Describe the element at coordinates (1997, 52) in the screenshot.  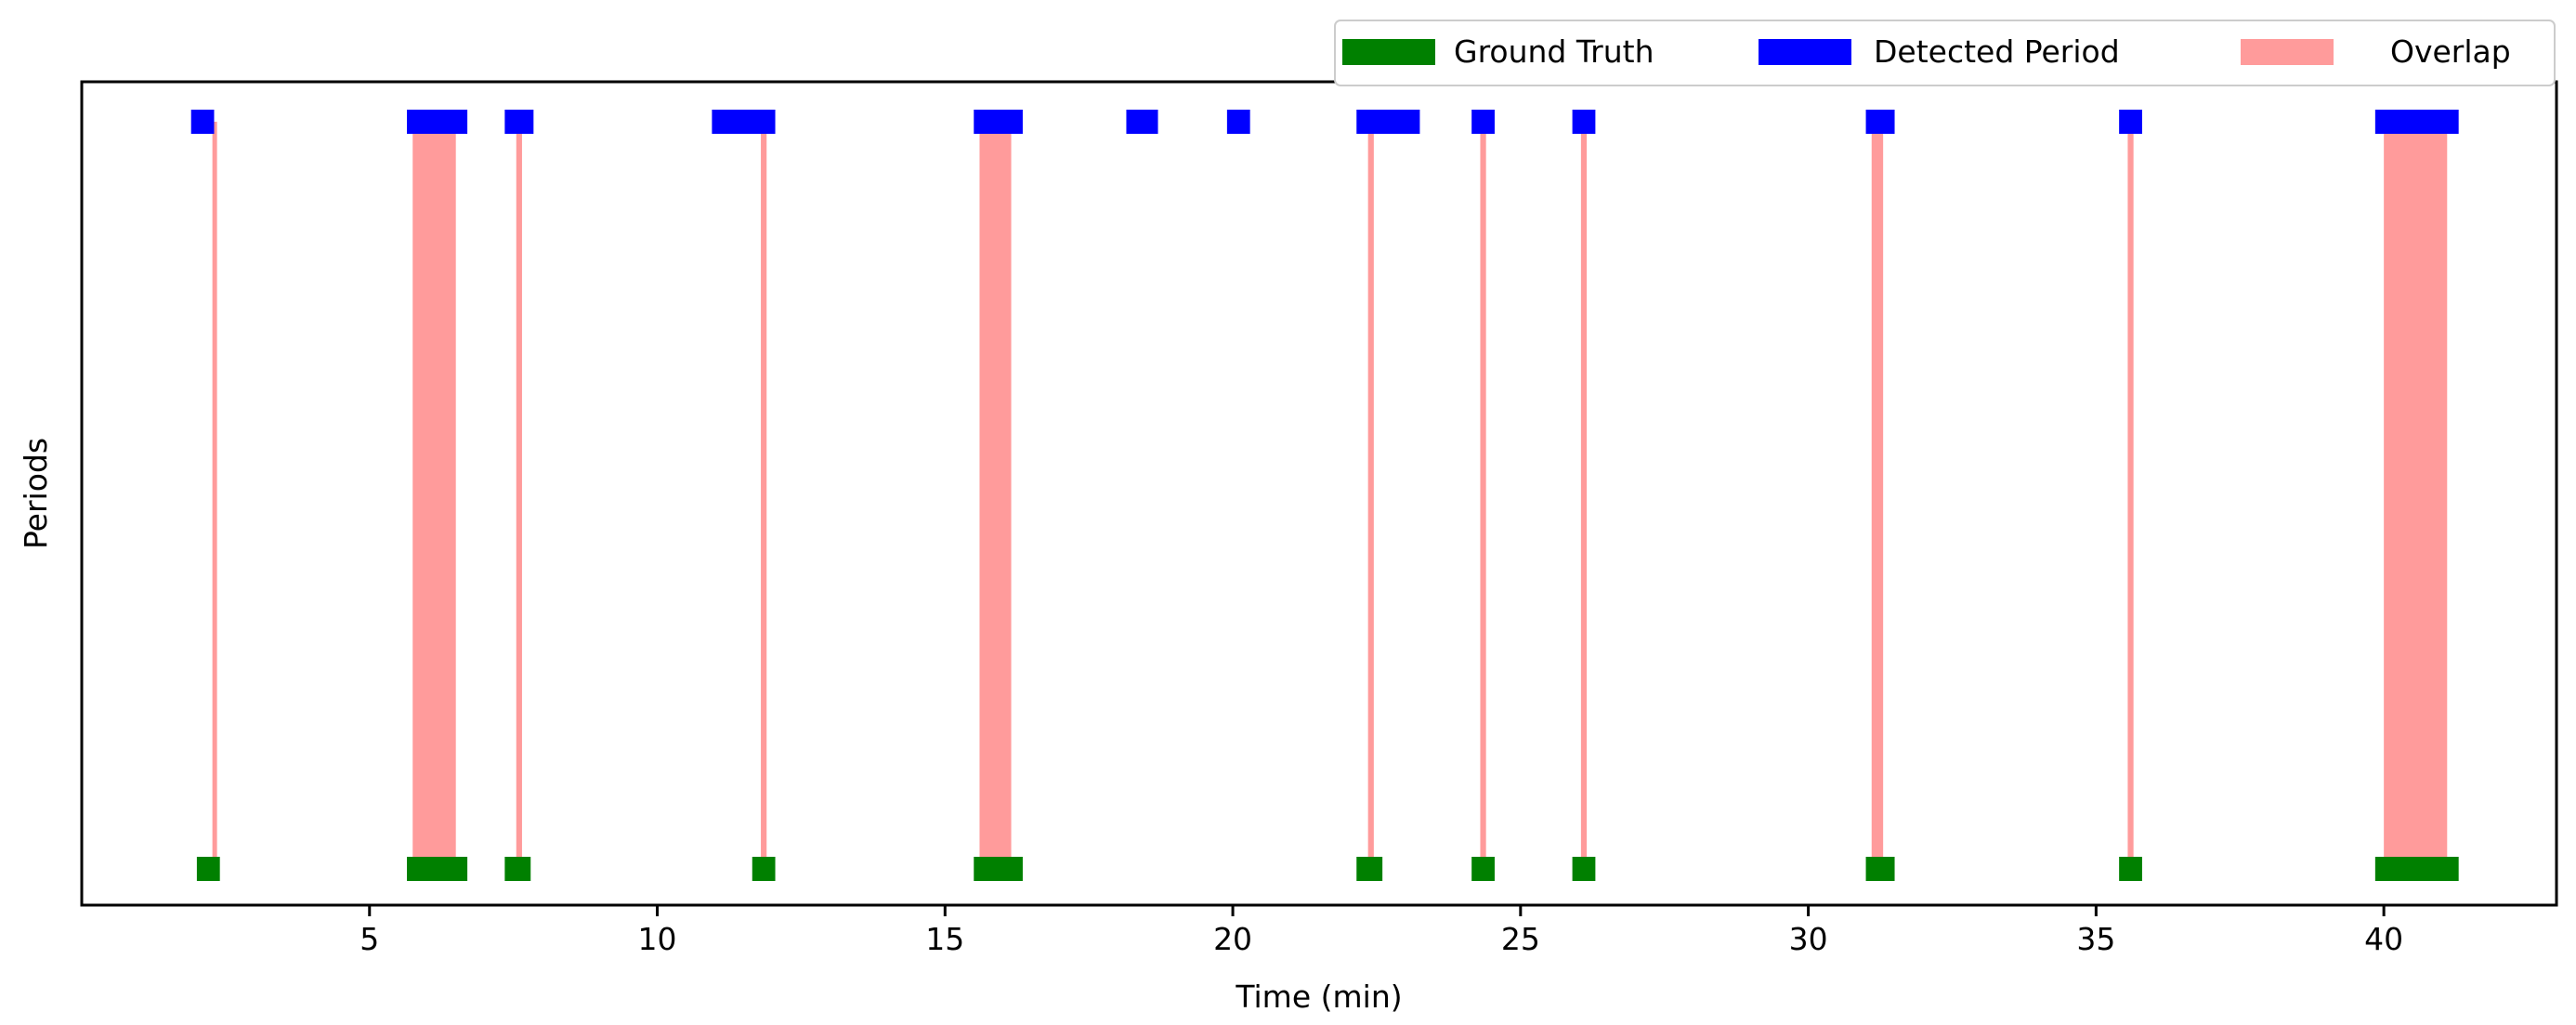
I see `legend-label-detected-period: Detected Period` at that location.